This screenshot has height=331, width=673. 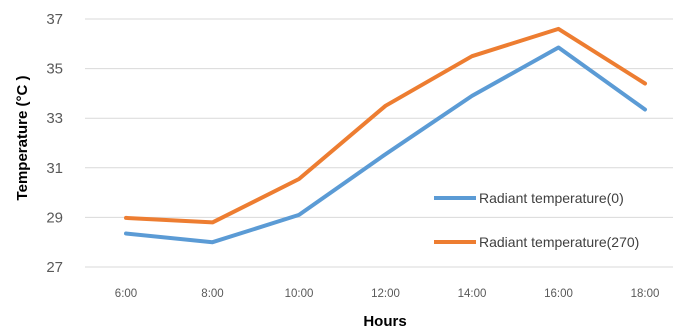 I want to click on x-axis-title: Hours, so click(x=384, y=321).